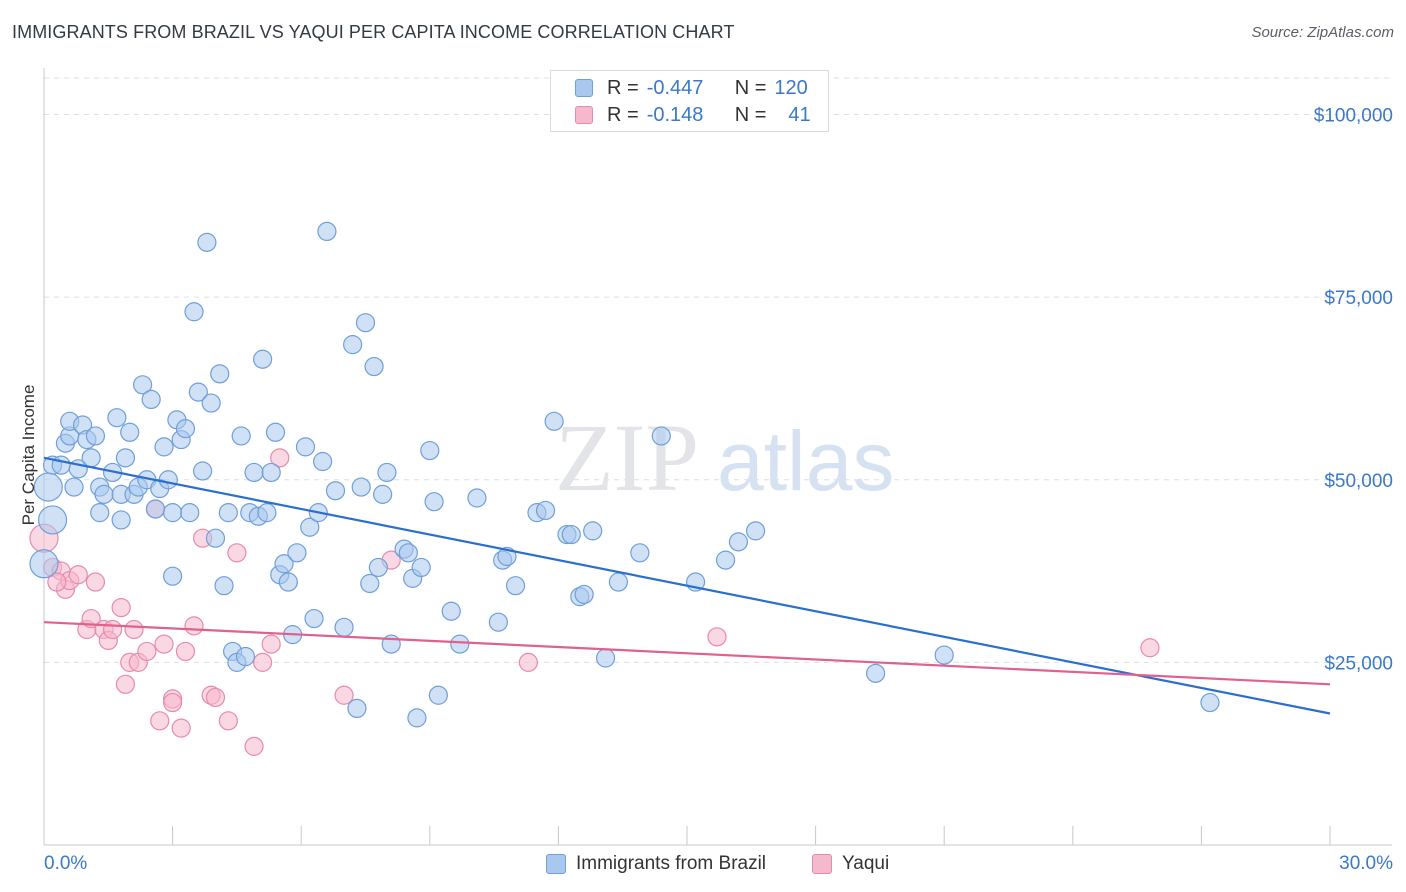 The height and width of the screenshot is (892, 1406). Describe the element at coordinates (1358, 663) in the screenshot. I see `y-tick-label: $25,000` at that location.